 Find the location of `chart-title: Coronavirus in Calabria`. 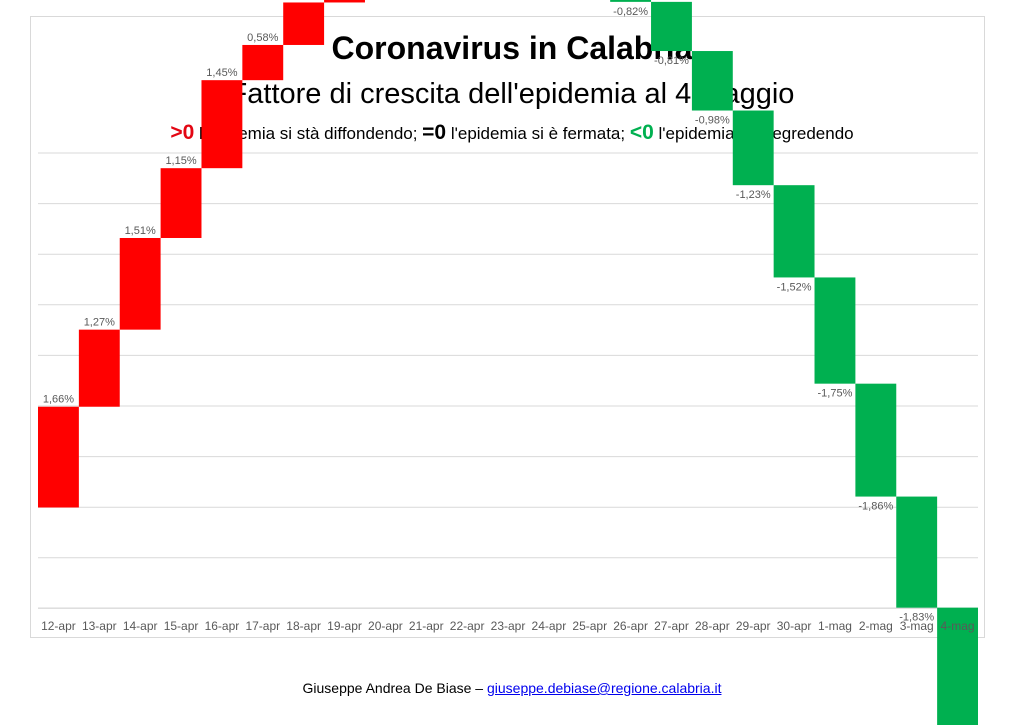

chart-title: Coronavirus in Calabria is located at coordinates (512, 48).